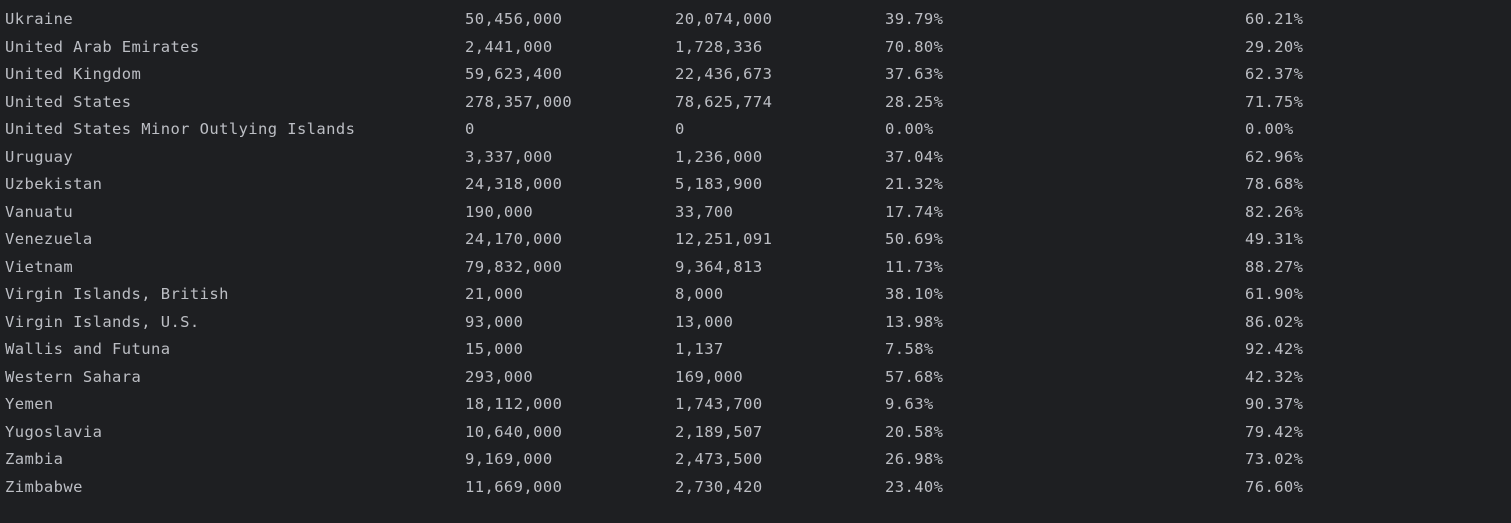  Describe the element at coordinates (1274, 486) in the screenshot. I see `remainder-percentage-cell: 76.60%` at that location.